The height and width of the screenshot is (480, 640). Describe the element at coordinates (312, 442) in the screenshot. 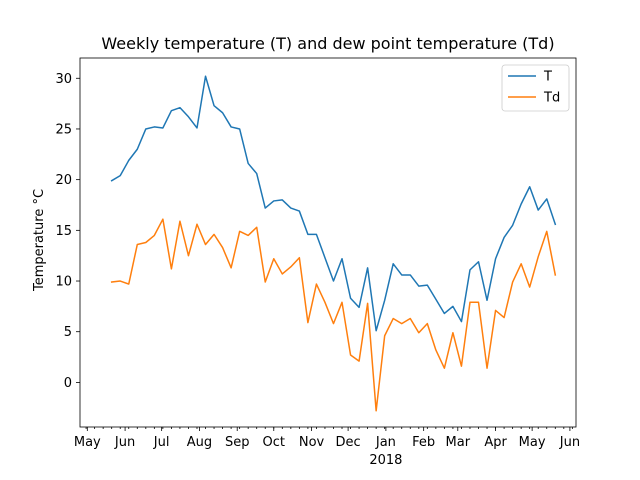

I see `x-tick-label: Nov` at that location.